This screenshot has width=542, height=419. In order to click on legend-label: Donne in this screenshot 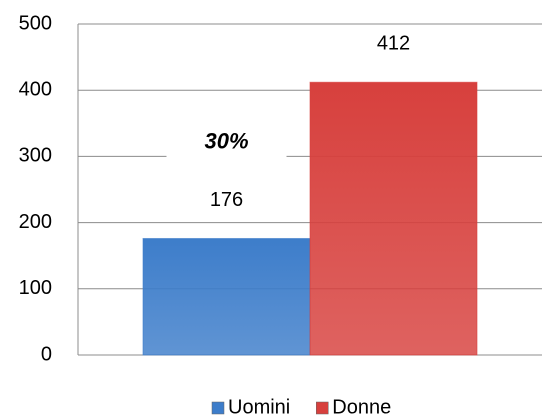, I will do `click(361, 407)`.